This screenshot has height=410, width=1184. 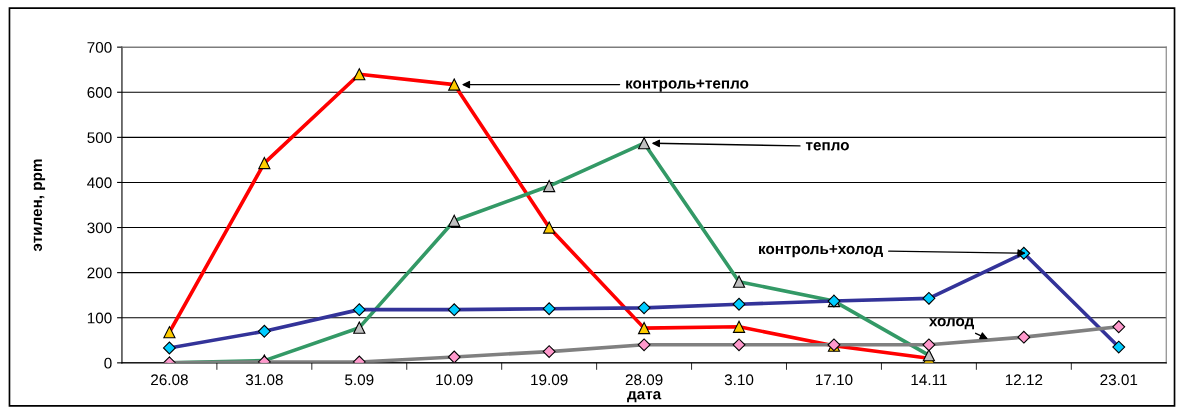 What do you see at coordinates (1024, 380) in the screenshot?
I see `x-tick-label: 12.12` at bounding box center [1024, 380].